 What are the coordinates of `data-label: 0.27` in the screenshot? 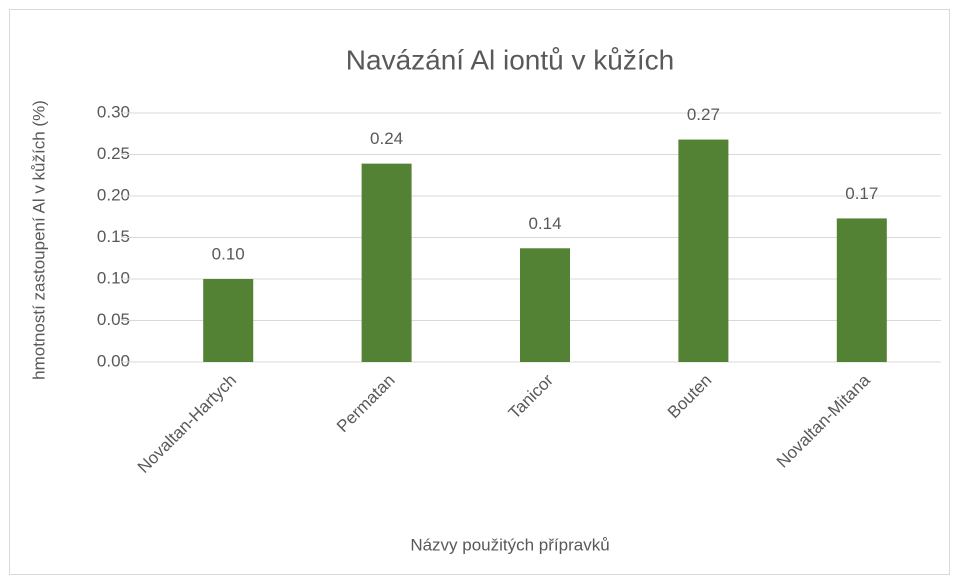 It's located at (703, 114).